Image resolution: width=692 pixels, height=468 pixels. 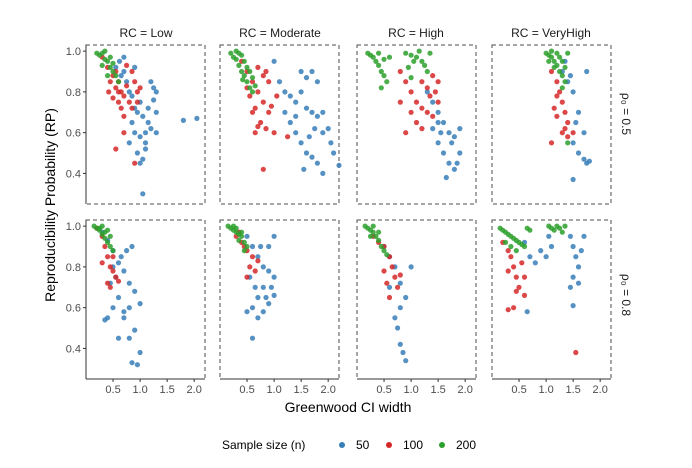 What do you see at coordinates (73, 309) in the screenshot?
I see `y-tick-label: 0.6` at bounding box center [73, 309].